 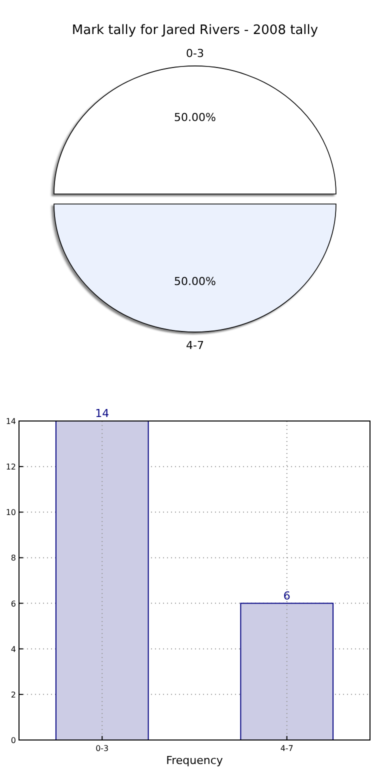 What do you see at coordinates (11, 513) in the screenshot?
I see `y-tick-label: 10` at bounding box center [11, 513].